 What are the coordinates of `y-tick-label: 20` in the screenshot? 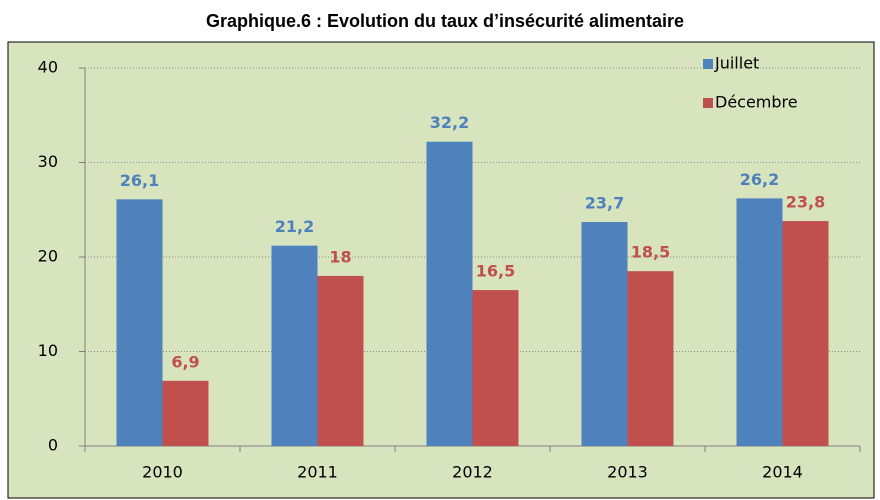 It's located at (48, 256).